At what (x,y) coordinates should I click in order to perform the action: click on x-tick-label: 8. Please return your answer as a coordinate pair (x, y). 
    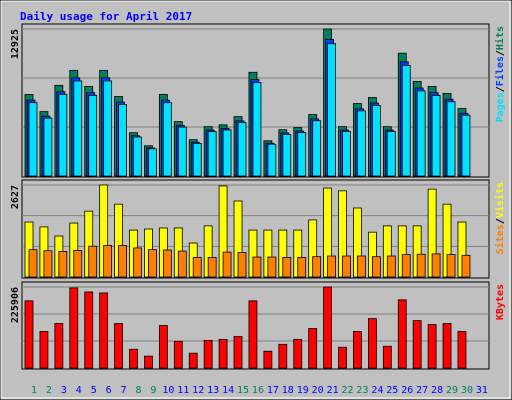
    Looking at the image, I should click on (138, 390).